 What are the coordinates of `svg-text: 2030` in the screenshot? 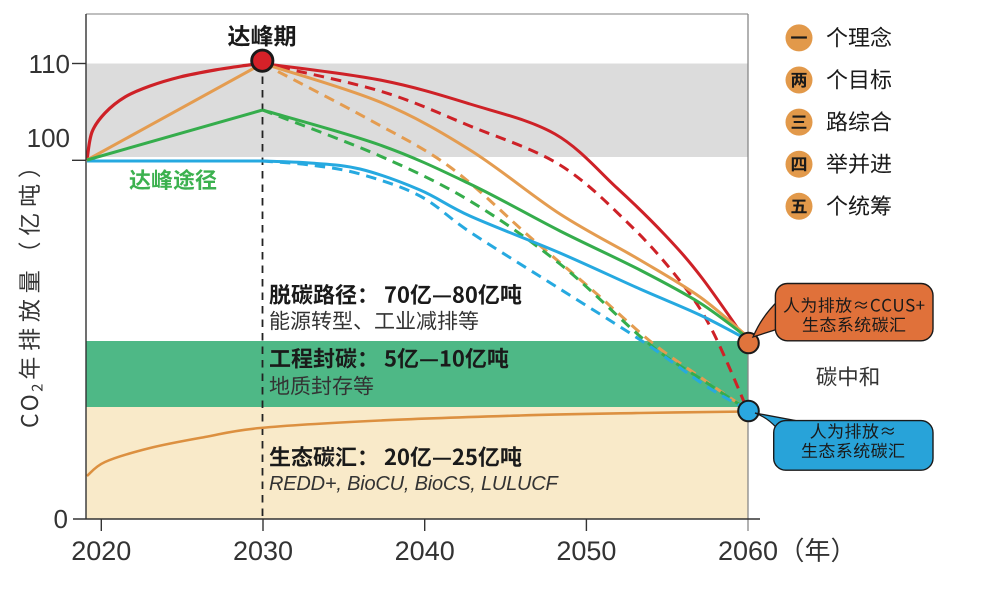 It's located at (263, 551).